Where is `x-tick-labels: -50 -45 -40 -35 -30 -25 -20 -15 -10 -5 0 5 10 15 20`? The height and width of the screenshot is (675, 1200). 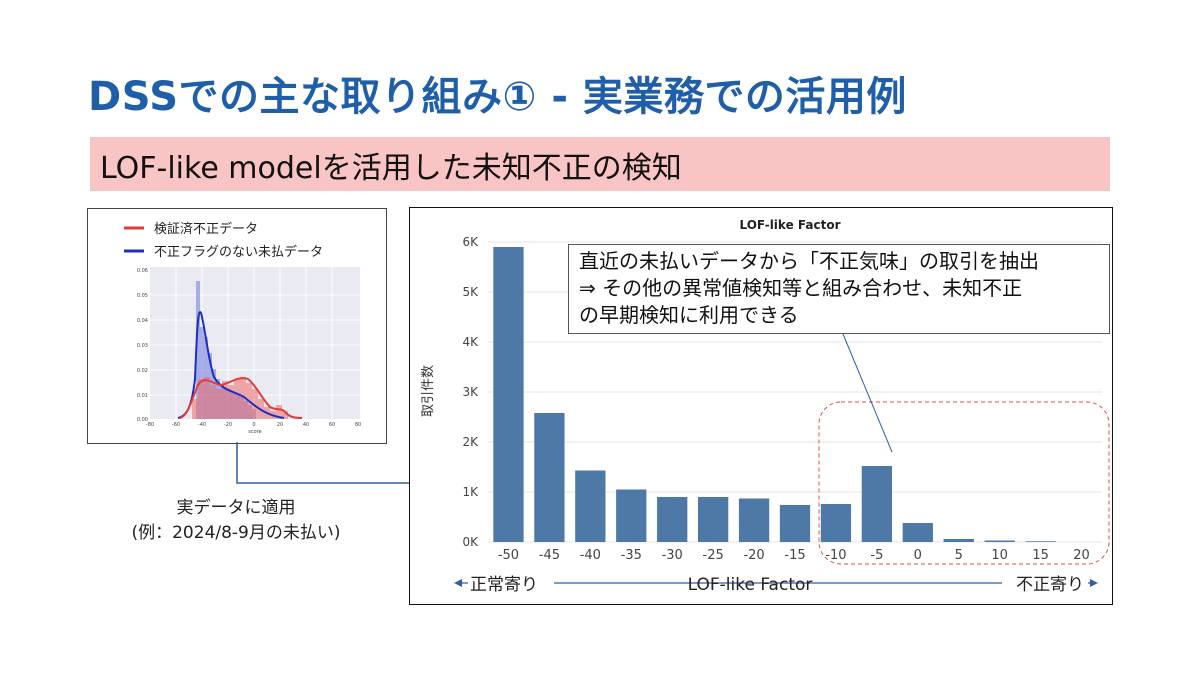
x-tick-labels: -50 -45 -40 -35 -30 -25 -20 -15 -10 -5 0 5 10 15 20 is located at coordinates (794, 555).